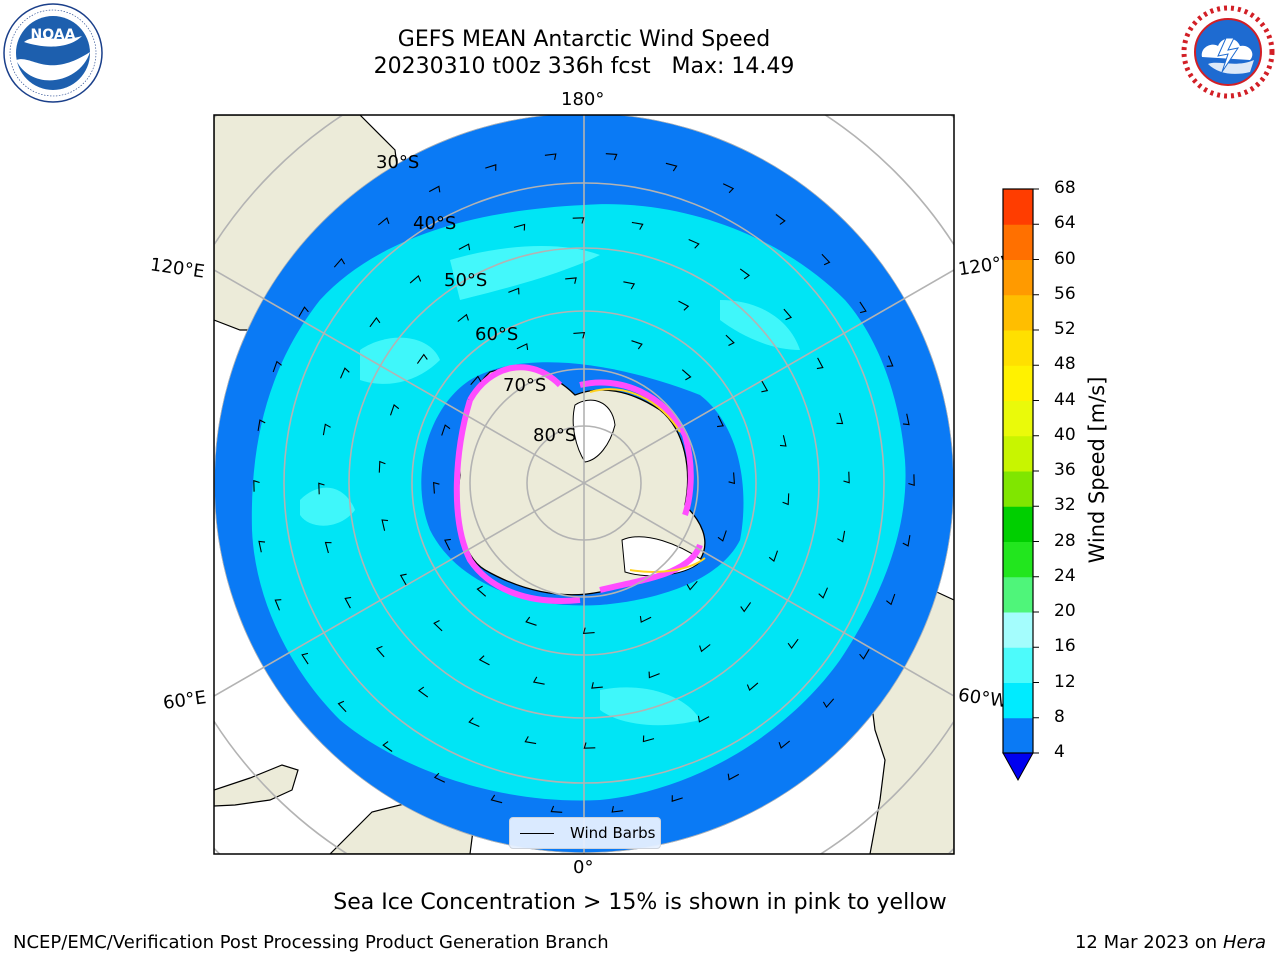 This screenshot has height=960, width=1280. I want to click on footer-date: 12 Mar 2023 on Hera, so click(1170, 942).